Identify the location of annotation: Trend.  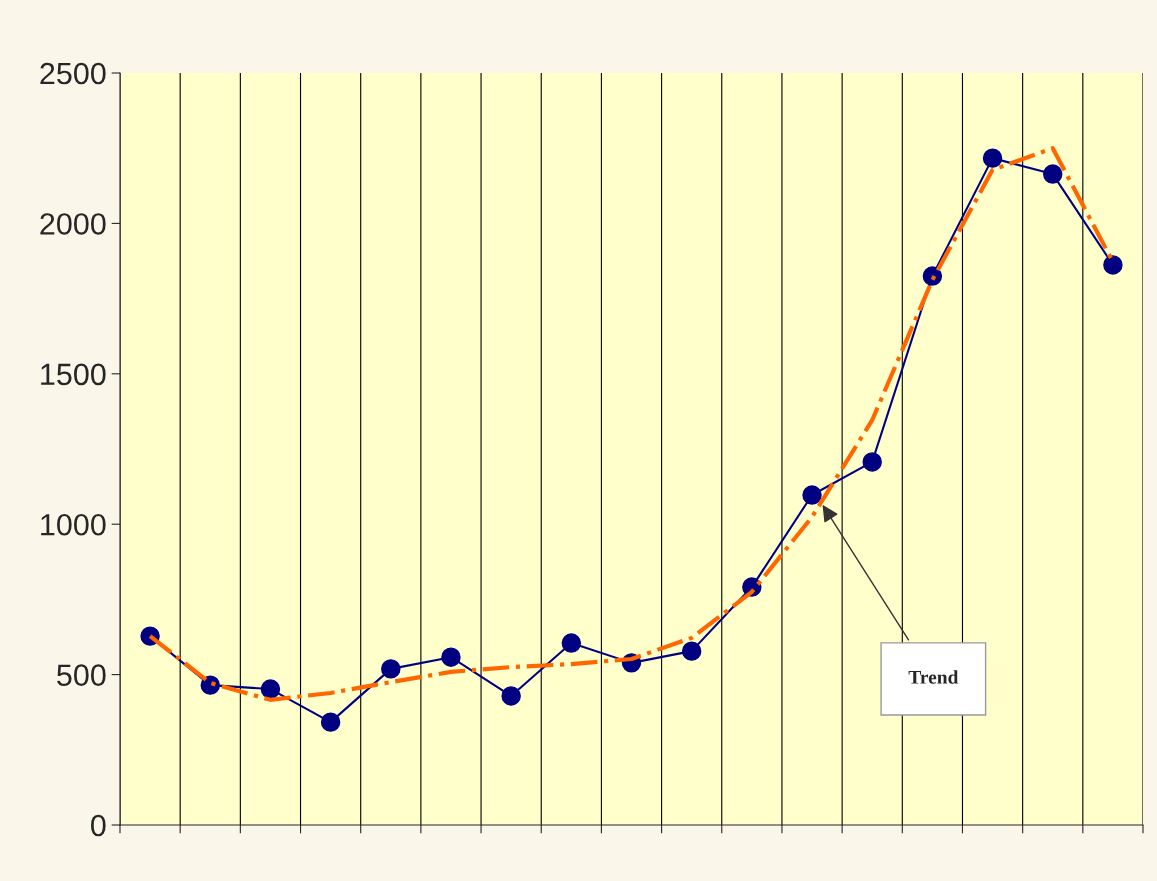
(933, 677).